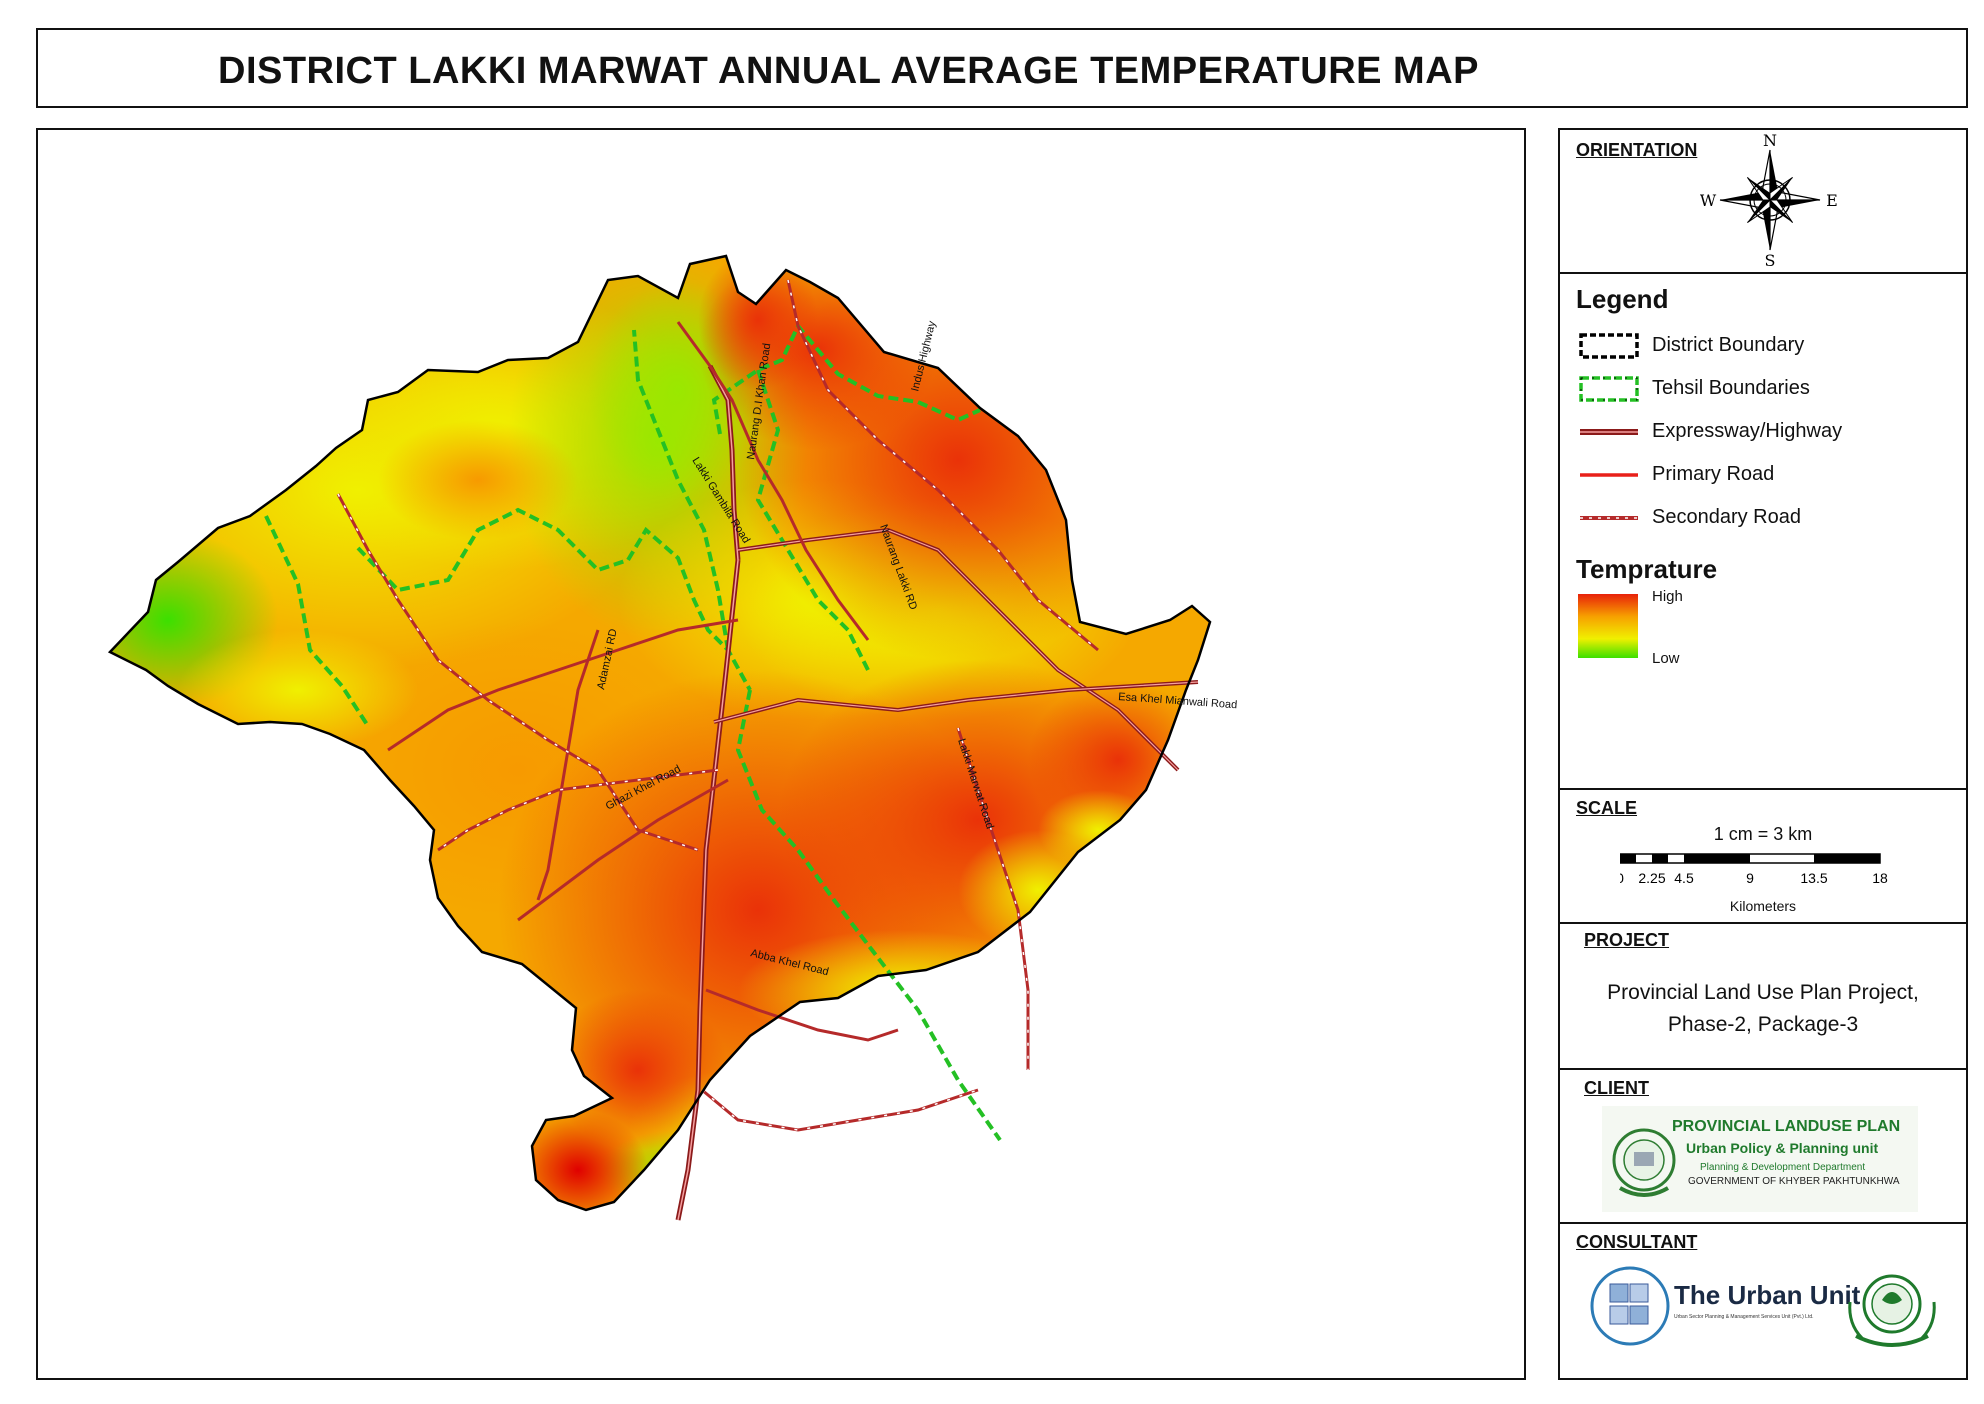  Describe the element at coordinates (1622, 878) in the screenshot. I see `scale-tick: 0` at that location.